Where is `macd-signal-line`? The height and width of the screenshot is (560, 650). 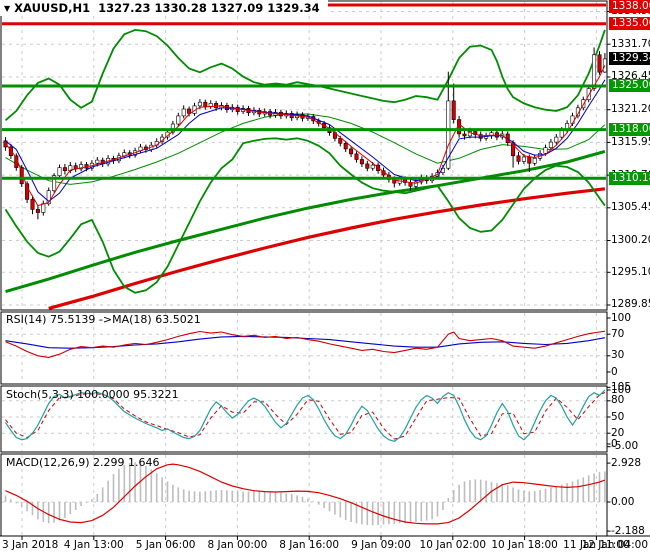
macd-signal-line is located at coordinates (305, 494).